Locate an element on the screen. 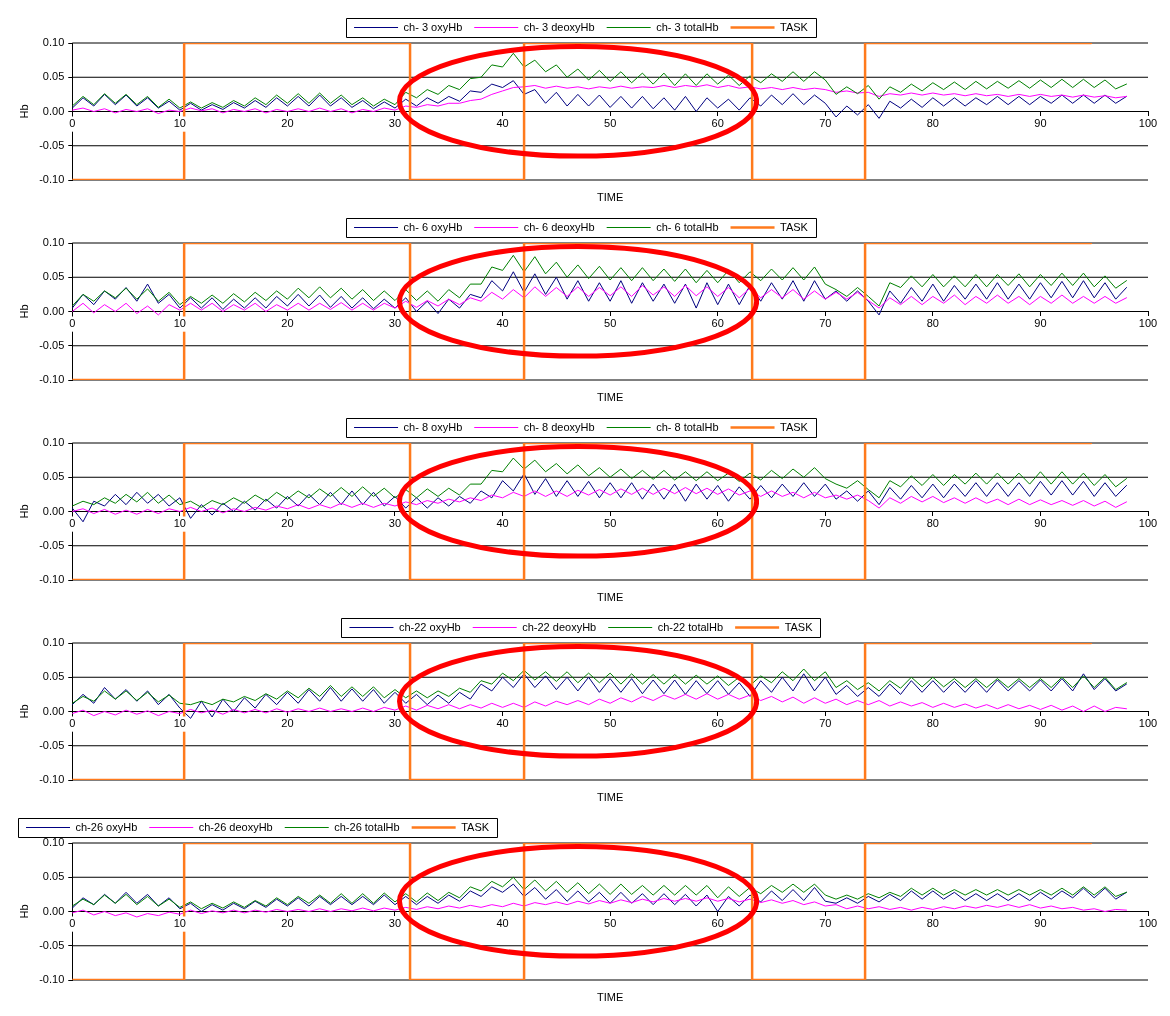 This screenshot has width=1170, height=1016. legend-label: ch- 8 totalHb is located at coordinates (687, 426).